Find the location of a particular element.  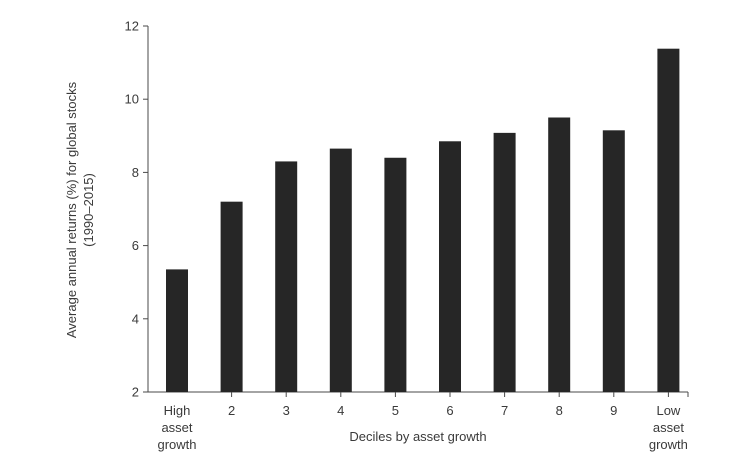

x-tick-label: 4 is located at coordinates (340, 410).